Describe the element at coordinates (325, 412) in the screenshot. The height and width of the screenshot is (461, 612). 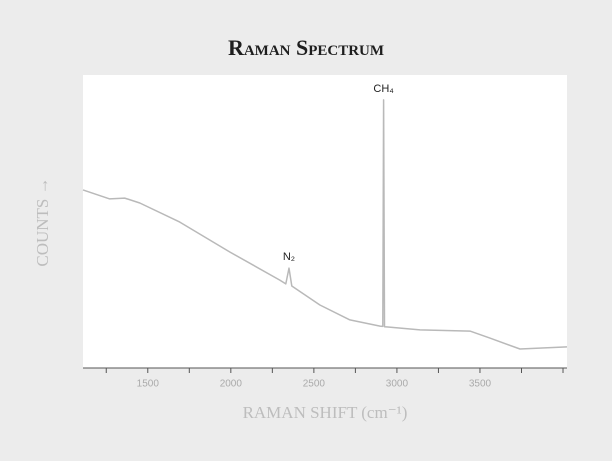
I see `x-axis-label: RAMAN SHIFT (cm⁻¹)` at that location.